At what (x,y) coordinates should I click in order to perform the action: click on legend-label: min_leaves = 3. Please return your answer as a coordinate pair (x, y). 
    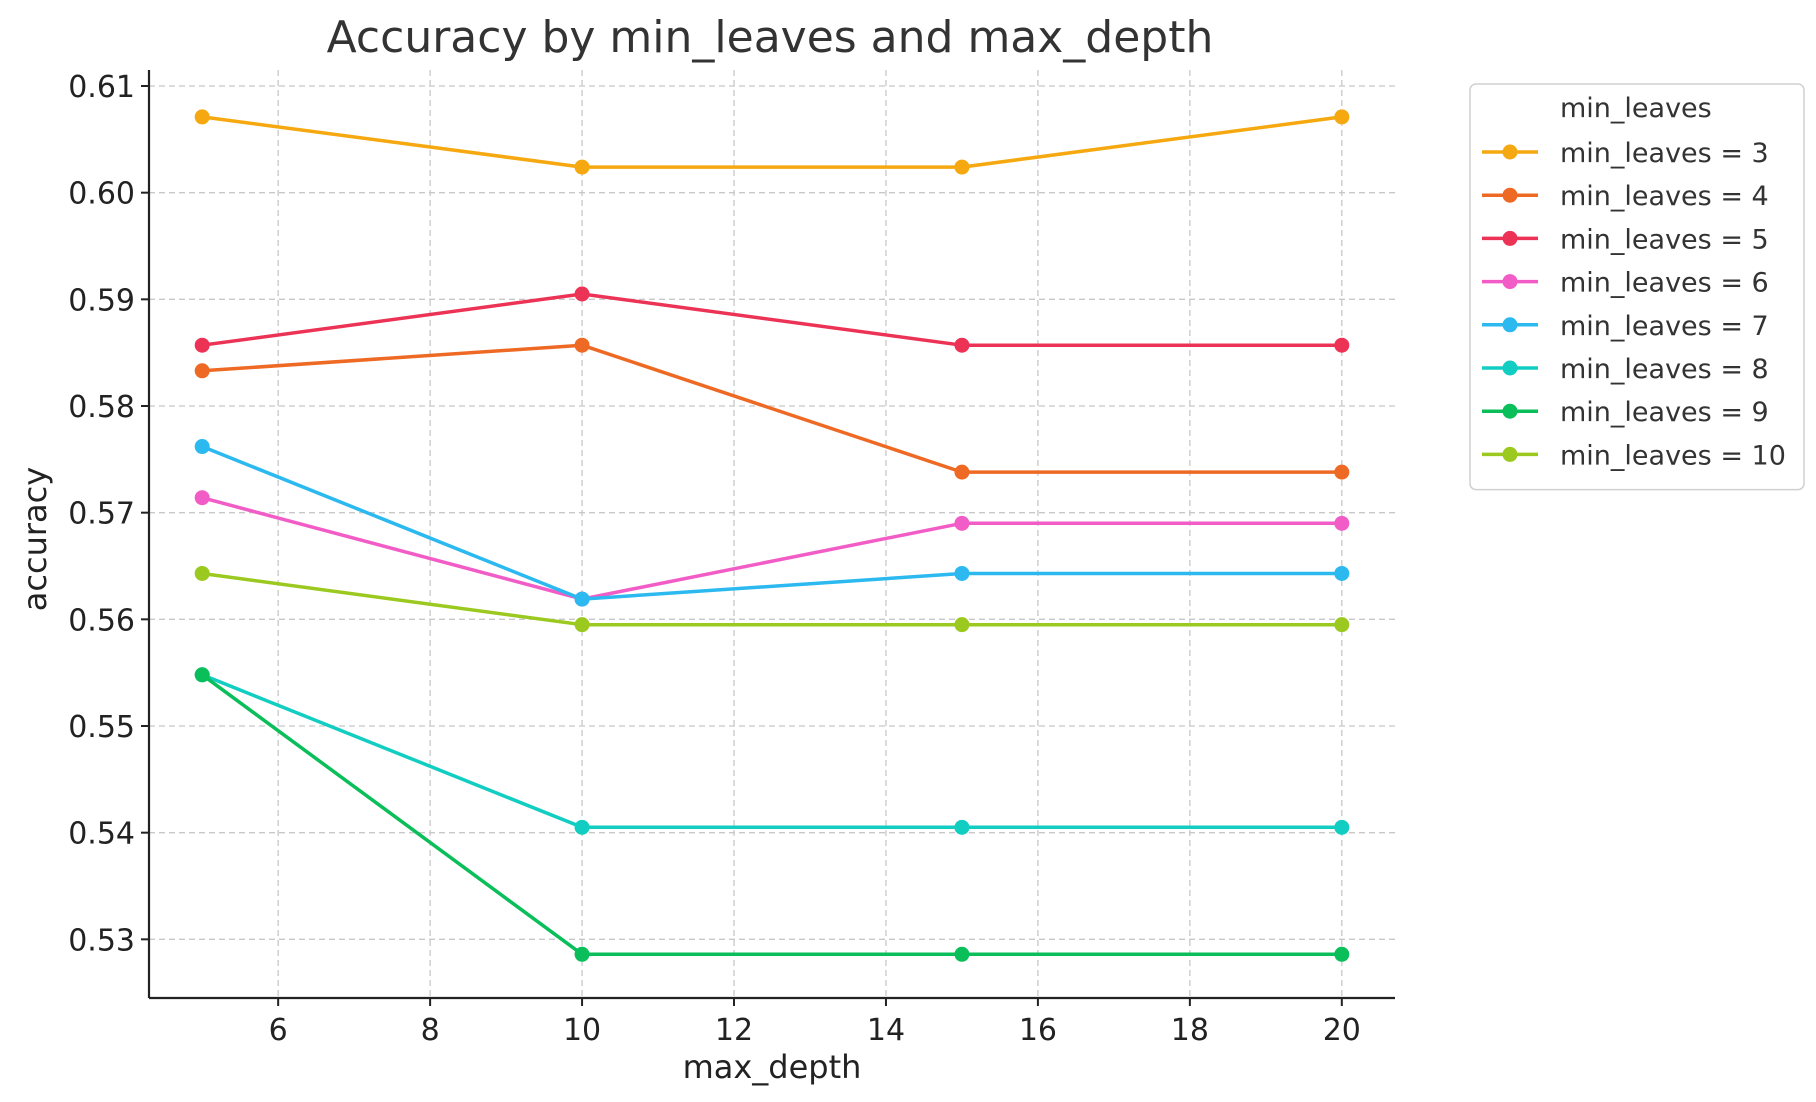
    Looking at the image, I should click on (1664, 153).